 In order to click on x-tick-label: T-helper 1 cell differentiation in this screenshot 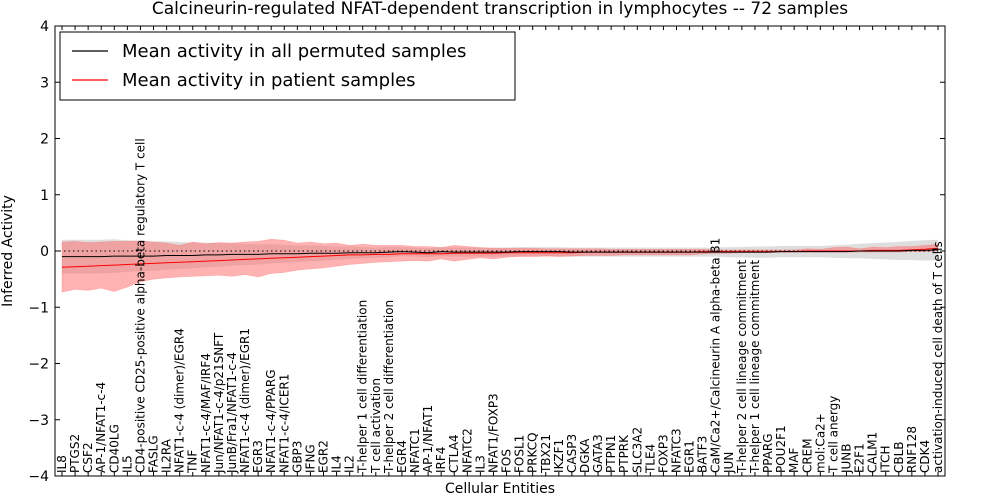, I will do `click(363, 387)`.